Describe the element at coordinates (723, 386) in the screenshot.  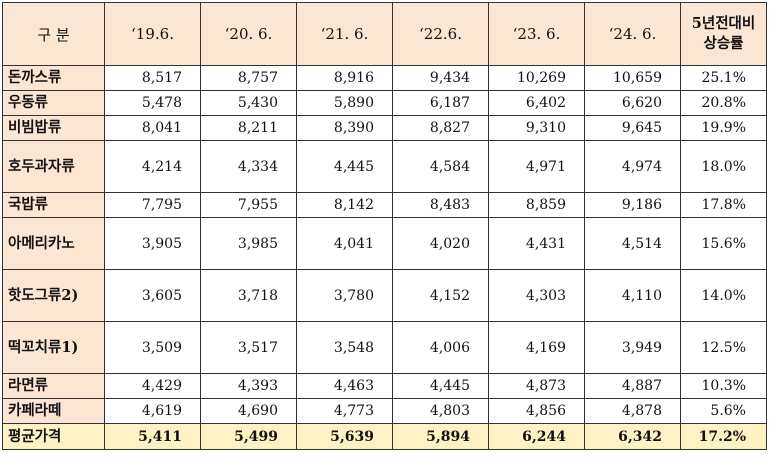
I see `cell-rate: 10.3%` at that location.